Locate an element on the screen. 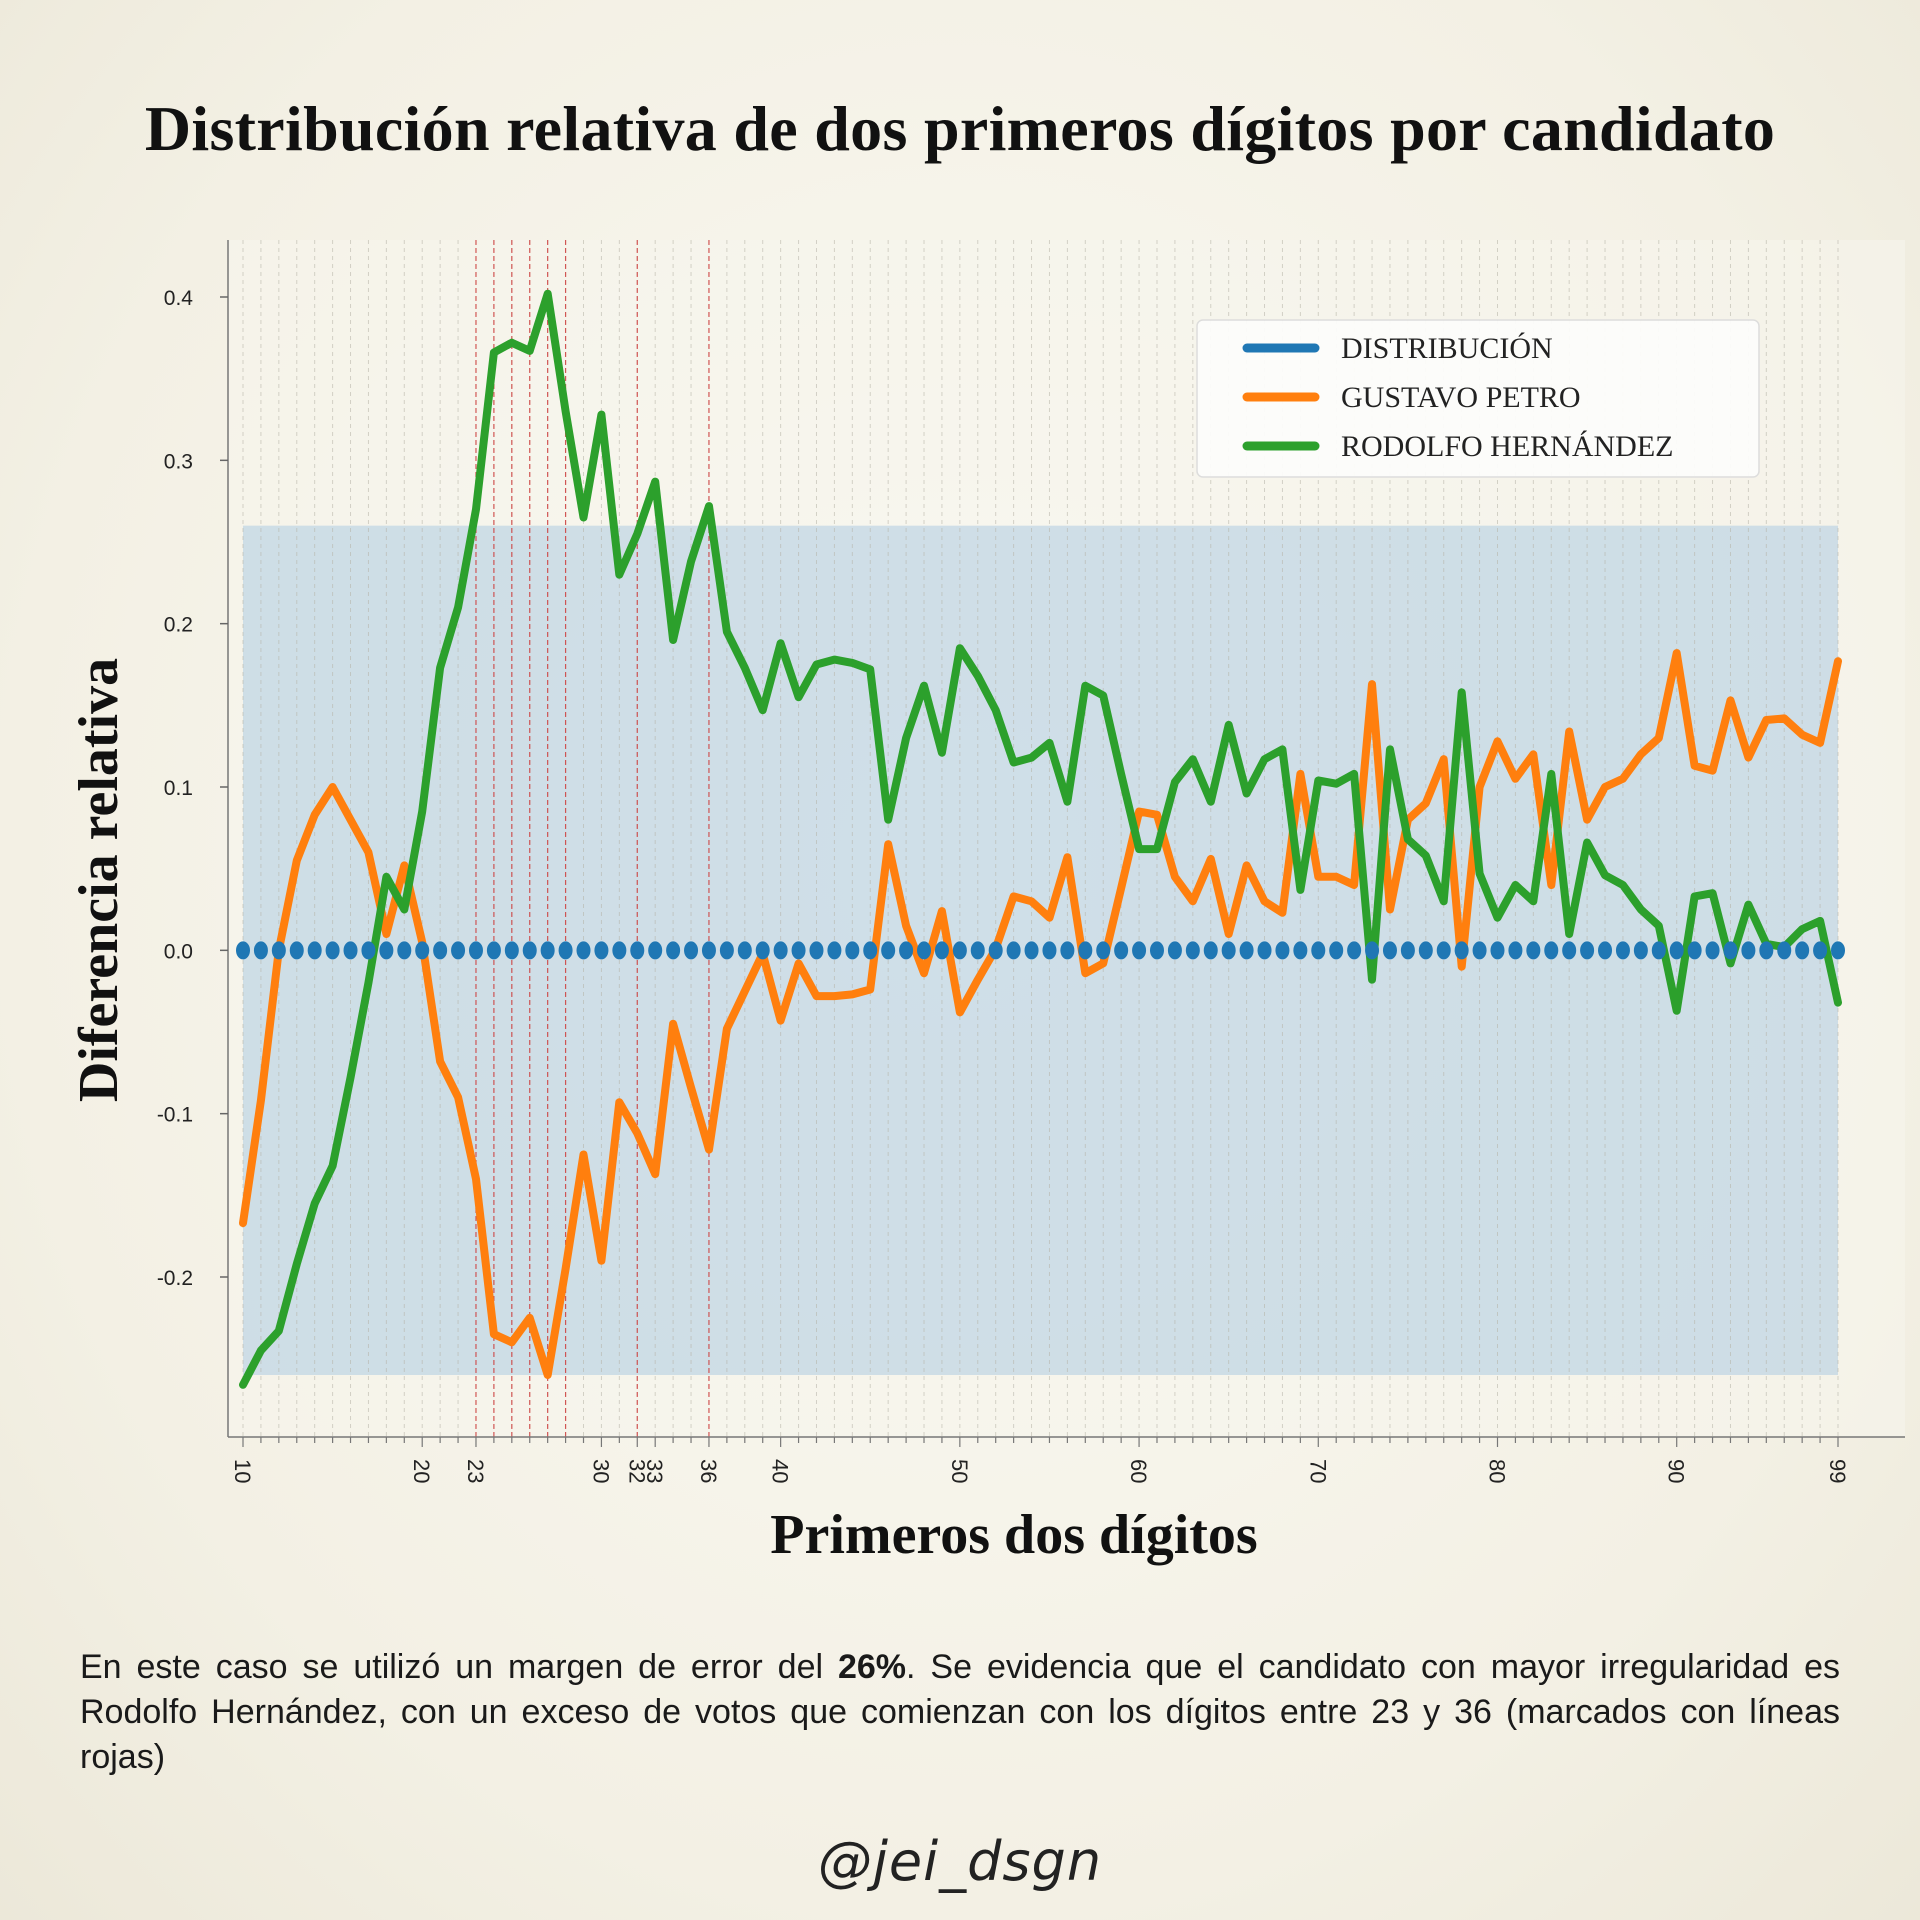 Image resolution: width=1920 pixels, height=1920 pixels. y-tick-label: 0.0 is located at coordinates (178, 951).